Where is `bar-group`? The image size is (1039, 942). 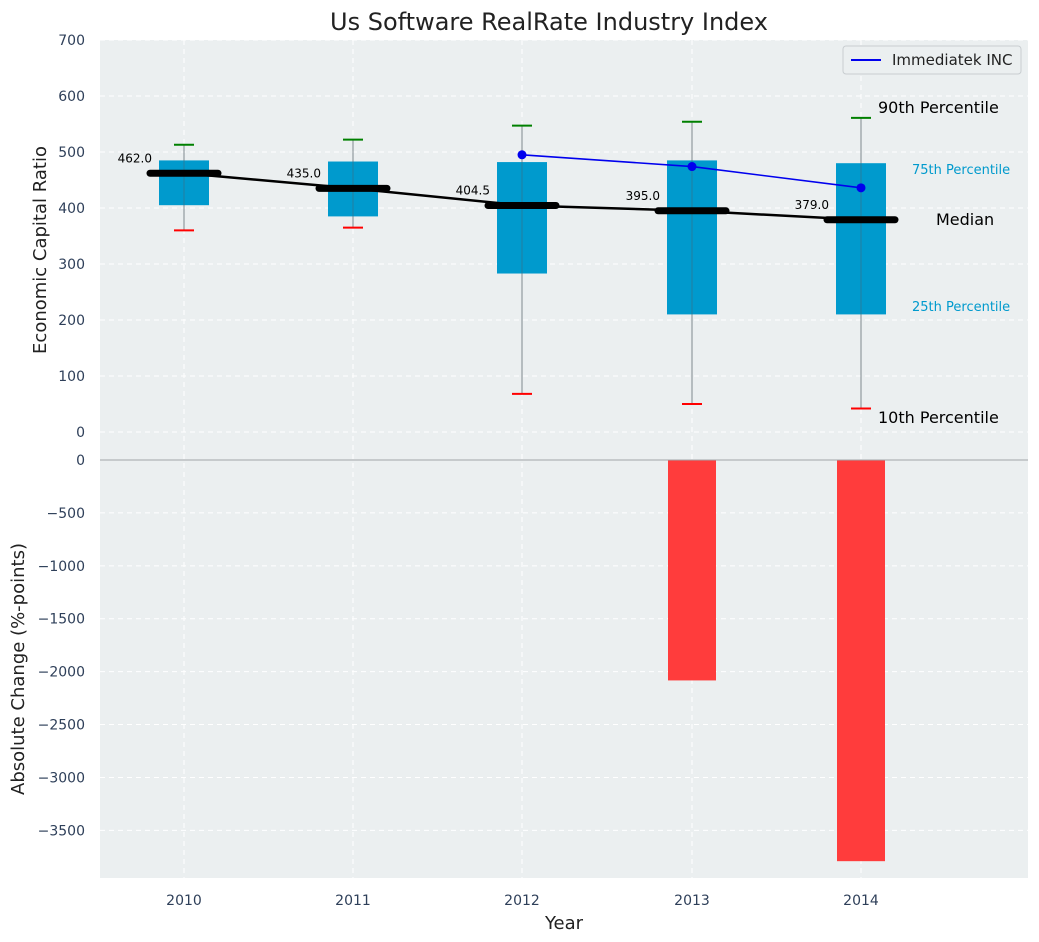 bar-group is located at coordinates (776, 661).